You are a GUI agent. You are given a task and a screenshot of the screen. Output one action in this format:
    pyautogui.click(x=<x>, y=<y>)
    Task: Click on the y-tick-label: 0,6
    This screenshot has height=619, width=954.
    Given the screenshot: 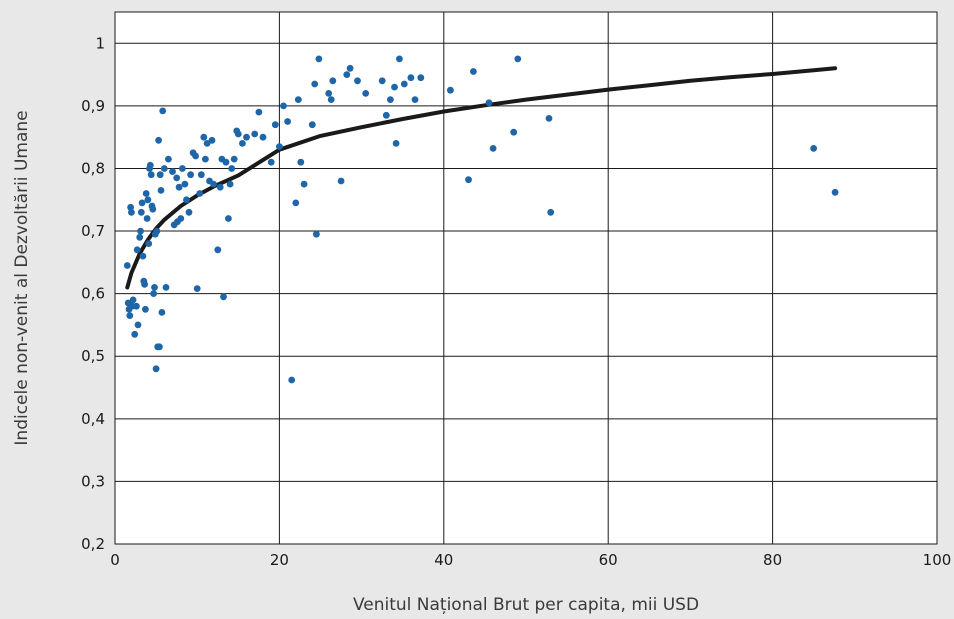 What is the action you would take?
    pyautogui.click(x=93, y=294)
    